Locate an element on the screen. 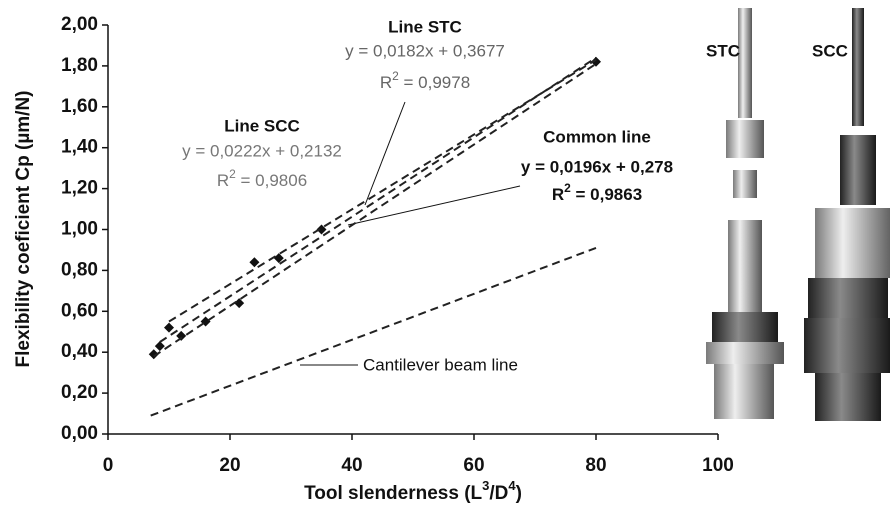 The image size is (890, 513). y-tick-label: 0,80 is located at coordinates (79, 269).